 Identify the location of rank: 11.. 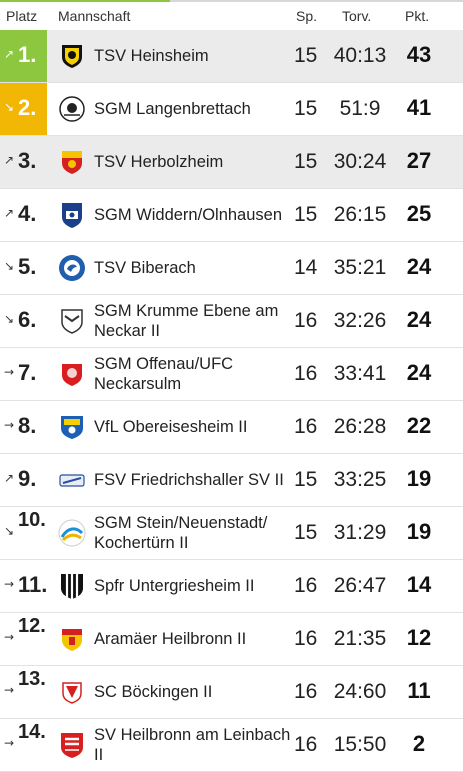
(33, 584).